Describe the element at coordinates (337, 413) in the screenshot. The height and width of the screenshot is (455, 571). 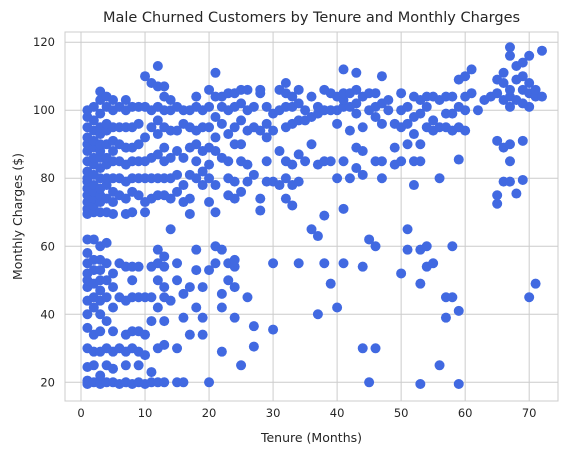
I see `x-tick-label: 40` at that location.